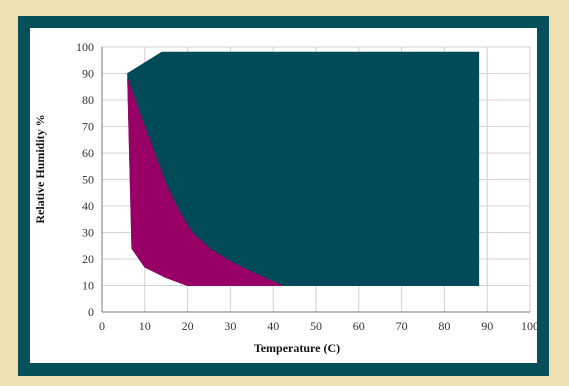 Image resolution: width=569 pixels, height=386 pixels. I want to click on y-tick-label: 20, so click(88, 259).